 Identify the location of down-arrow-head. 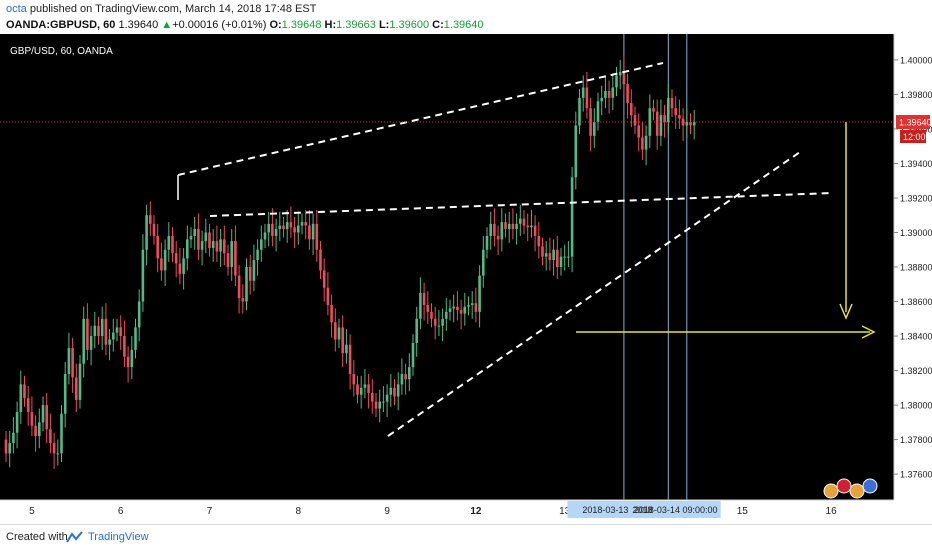
(846, 311).